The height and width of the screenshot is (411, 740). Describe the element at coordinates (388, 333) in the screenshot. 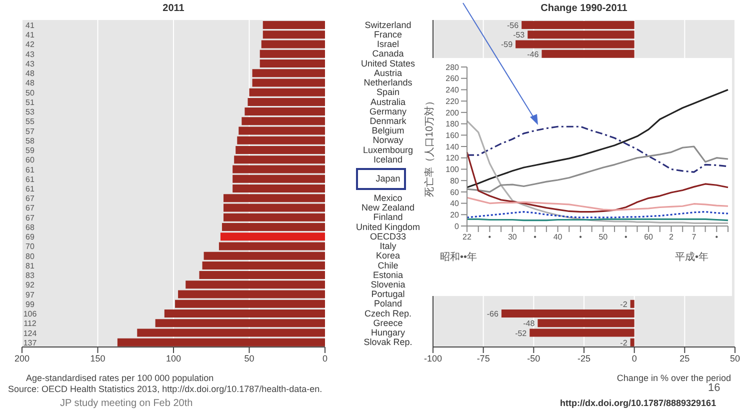

I see `y-tick-label: Hungary` at that location.